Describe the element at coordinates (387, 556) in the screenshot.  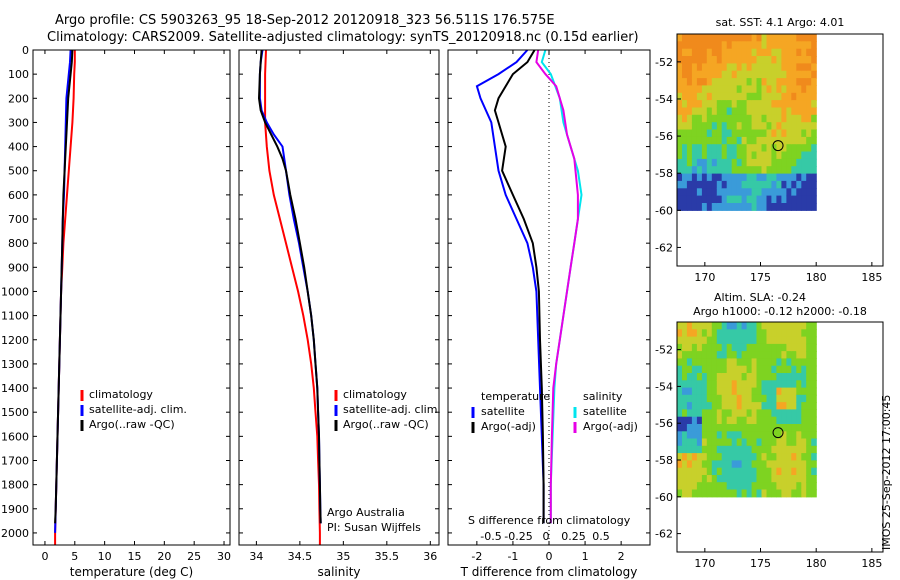
I see `x-tick-label: 35.5` at that location.